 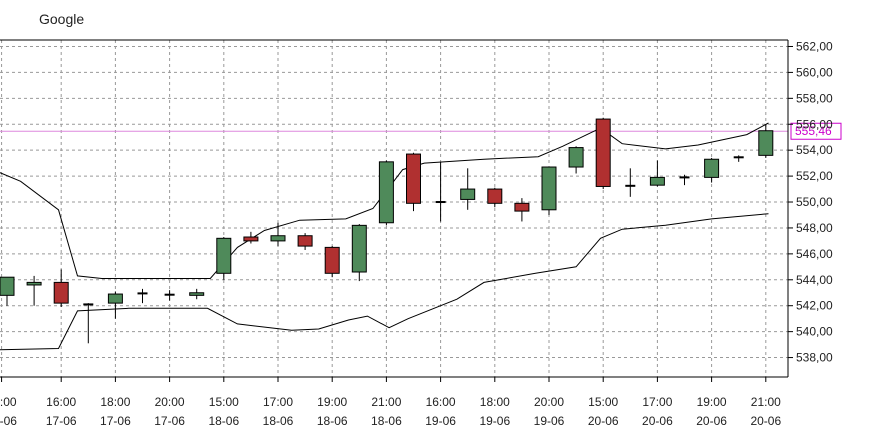 I want to click on y-tick-label: 556,00, so click(x=814, y=124).